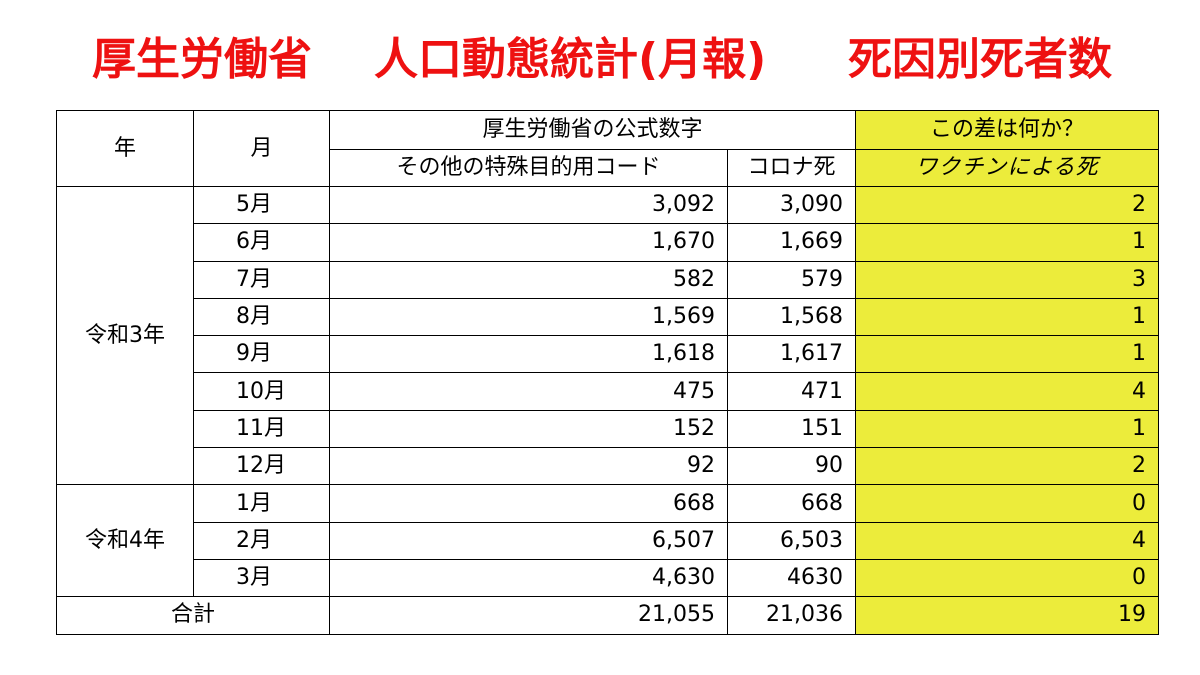 This screenshot has height=675, width=1200. Describe the element at coordinates (791, 578) in the screenshot. I see `corona-death-cell: 4630` at that location.